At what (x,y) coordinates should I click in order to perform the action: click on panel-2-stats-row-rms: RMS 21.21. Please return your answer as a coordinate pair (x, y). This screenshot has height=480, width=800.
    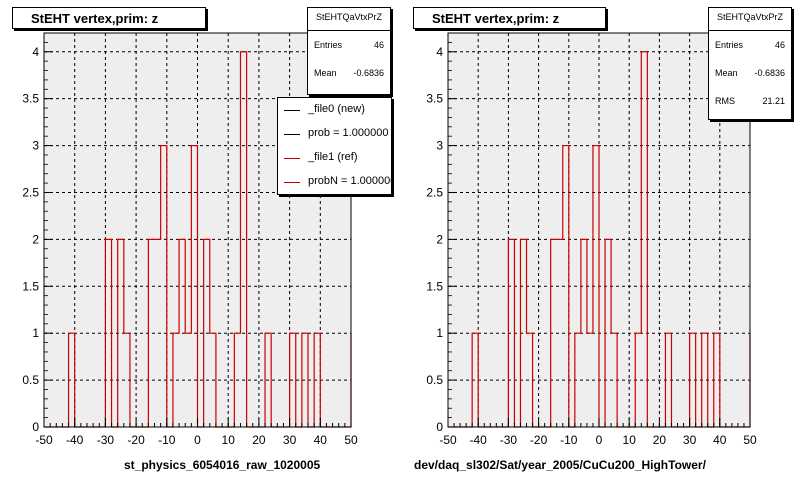
    Looking at the image, I should click on (750, 101).